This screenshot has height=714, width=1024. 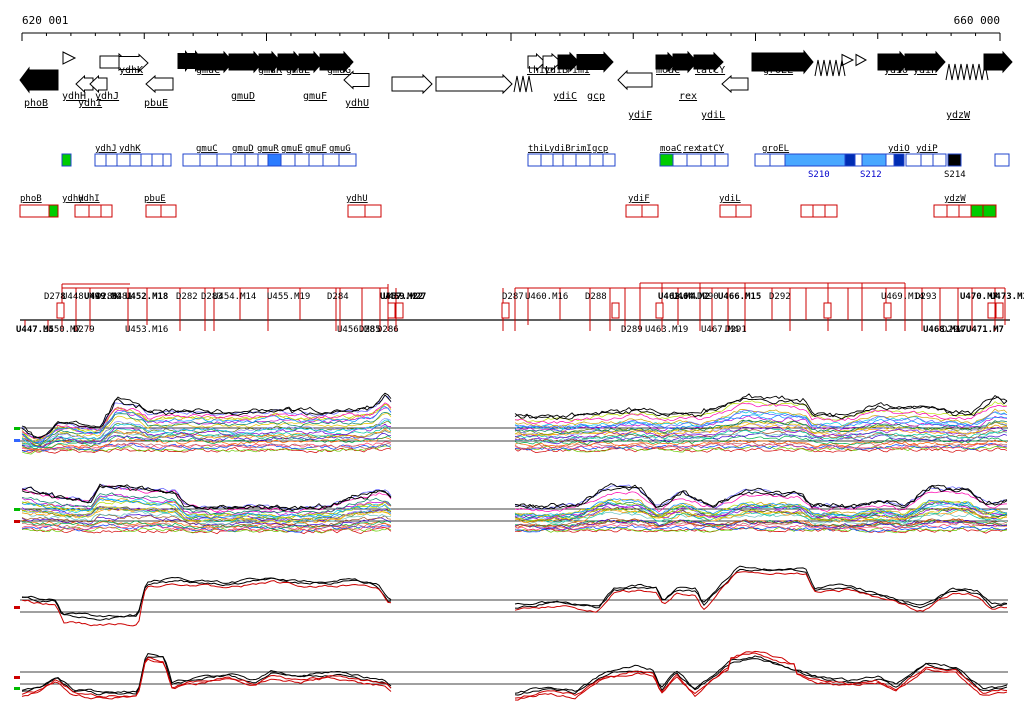 I want to click on segment-label-D292: D292, so click(x=780, y=297).